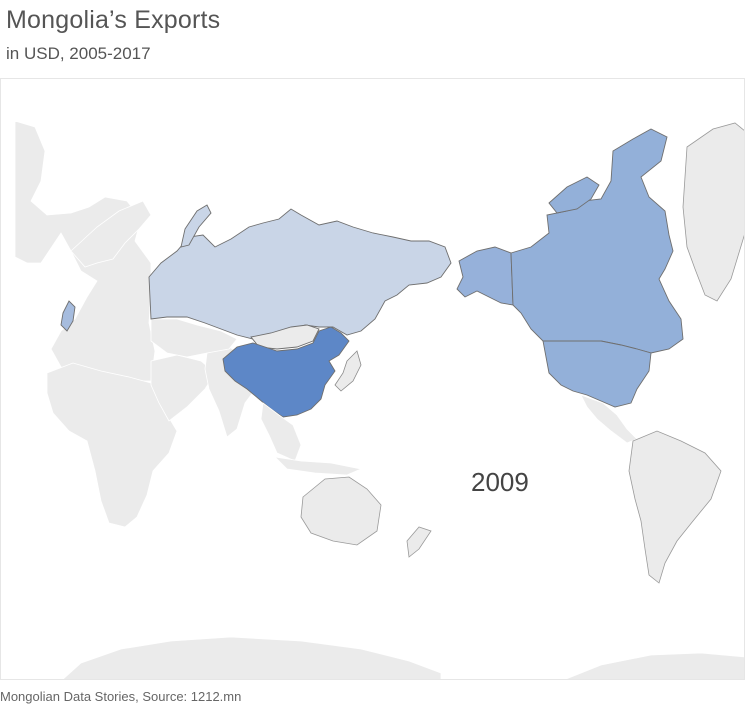 Image resolution: width=747 pixels, height=710 pixels. Describe the element at coordinates (183, 388) in the screenshot. I see `middle-east` at that location.